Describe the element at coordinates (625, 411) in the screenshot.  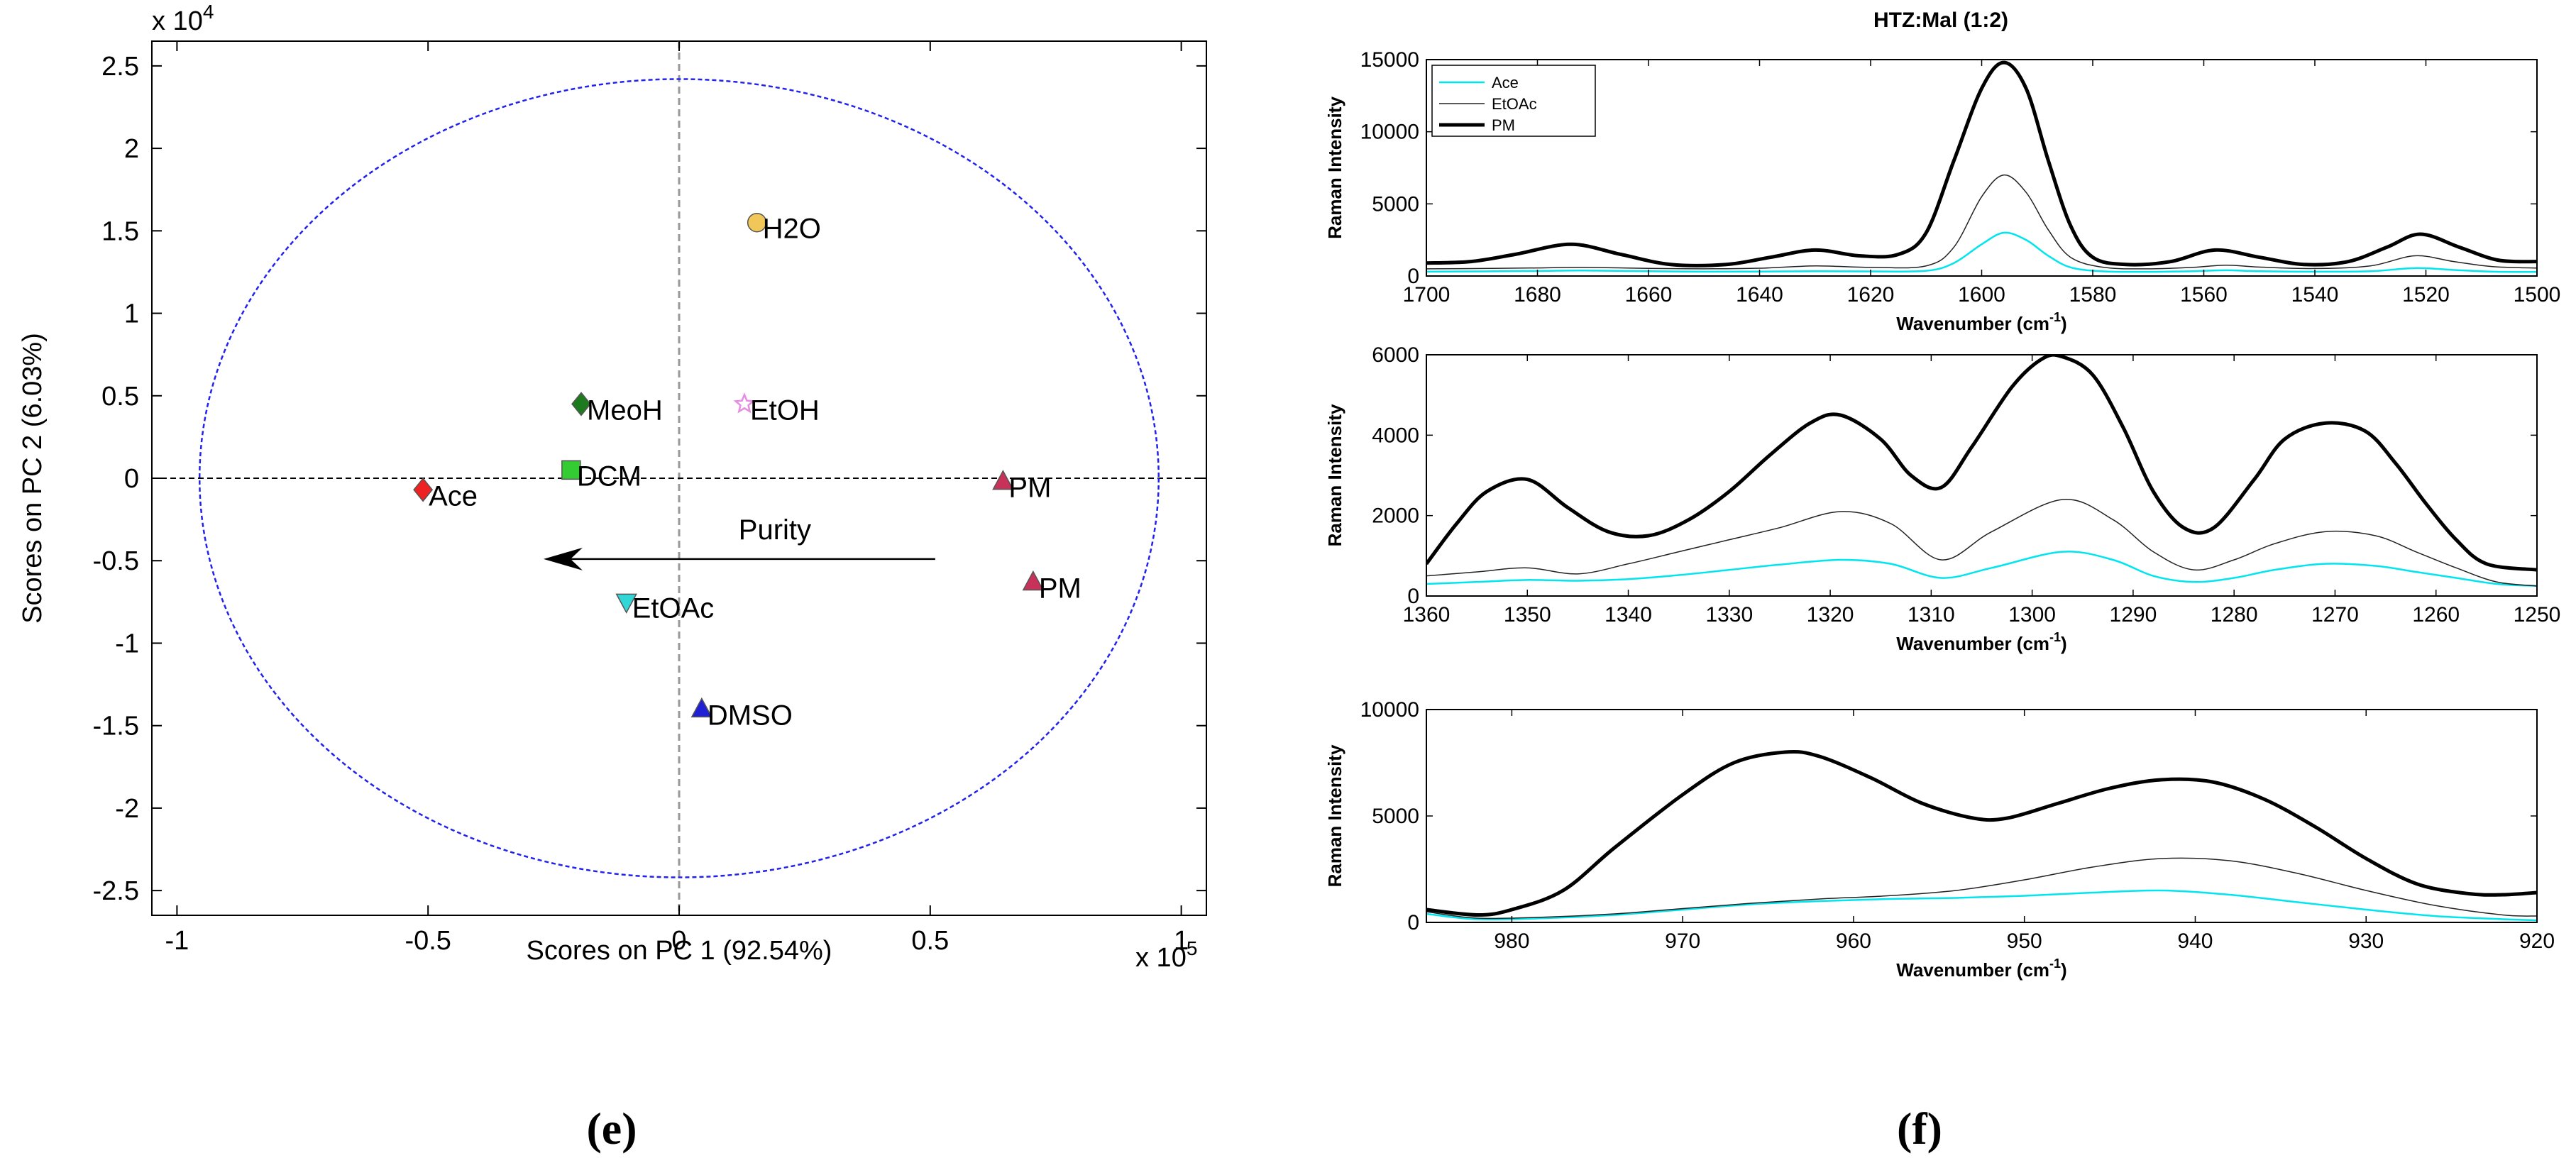
I see `point-label: MeoH` at that location.